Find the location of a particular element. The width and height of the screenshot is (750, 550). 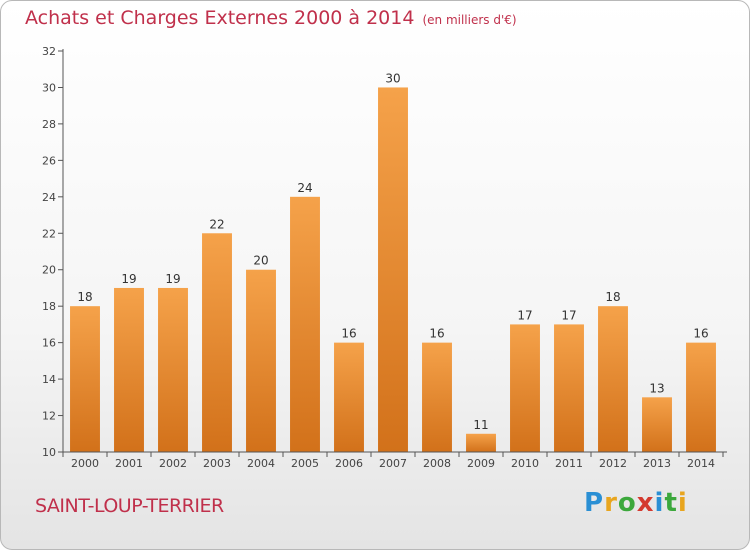

unit-text: (en milliers d'€) is located at coordinates (469, 20).